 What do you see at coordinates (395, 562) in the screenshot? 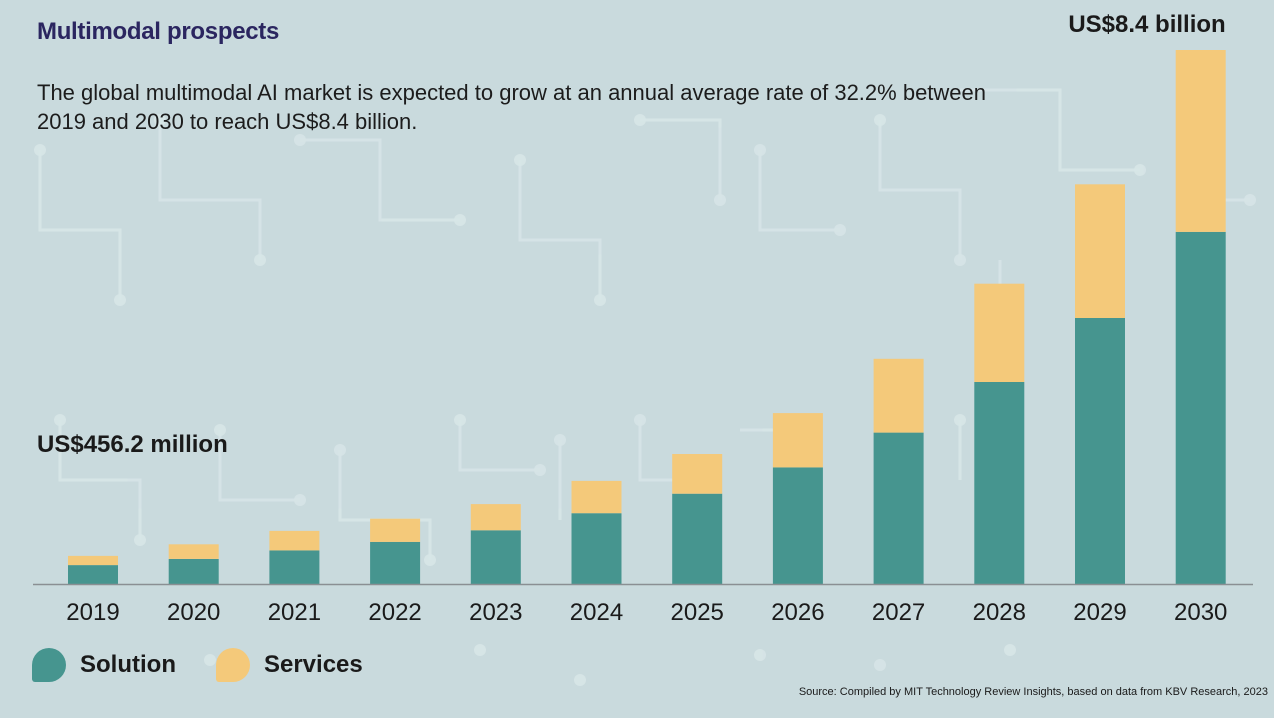
I see `bar-solution-2022` at bounding box center [395, 562].